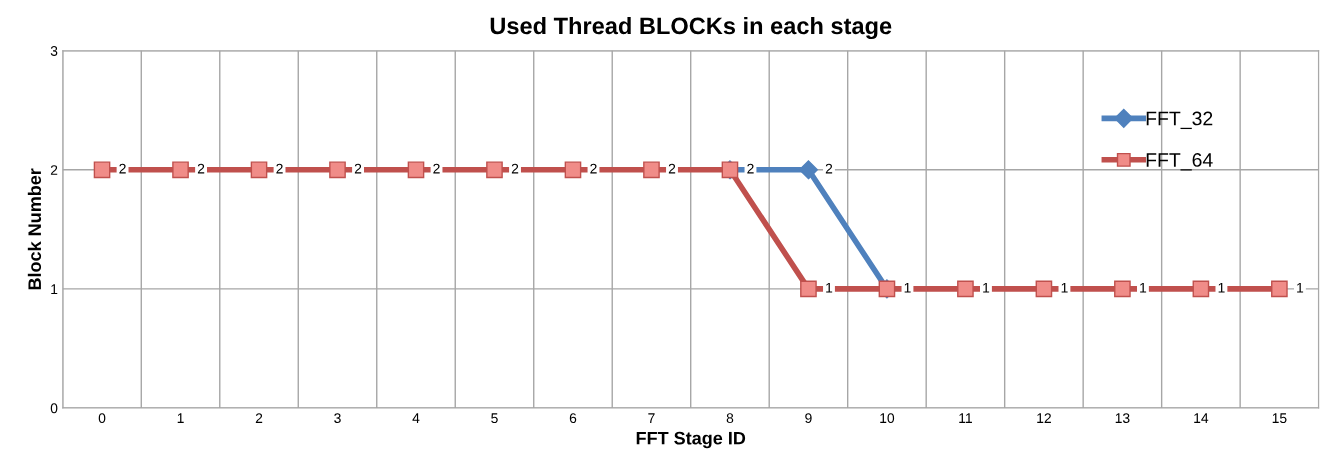 The image size is (1336, 461). I want to click on x-tick-label: 14, so click(1201, 418).